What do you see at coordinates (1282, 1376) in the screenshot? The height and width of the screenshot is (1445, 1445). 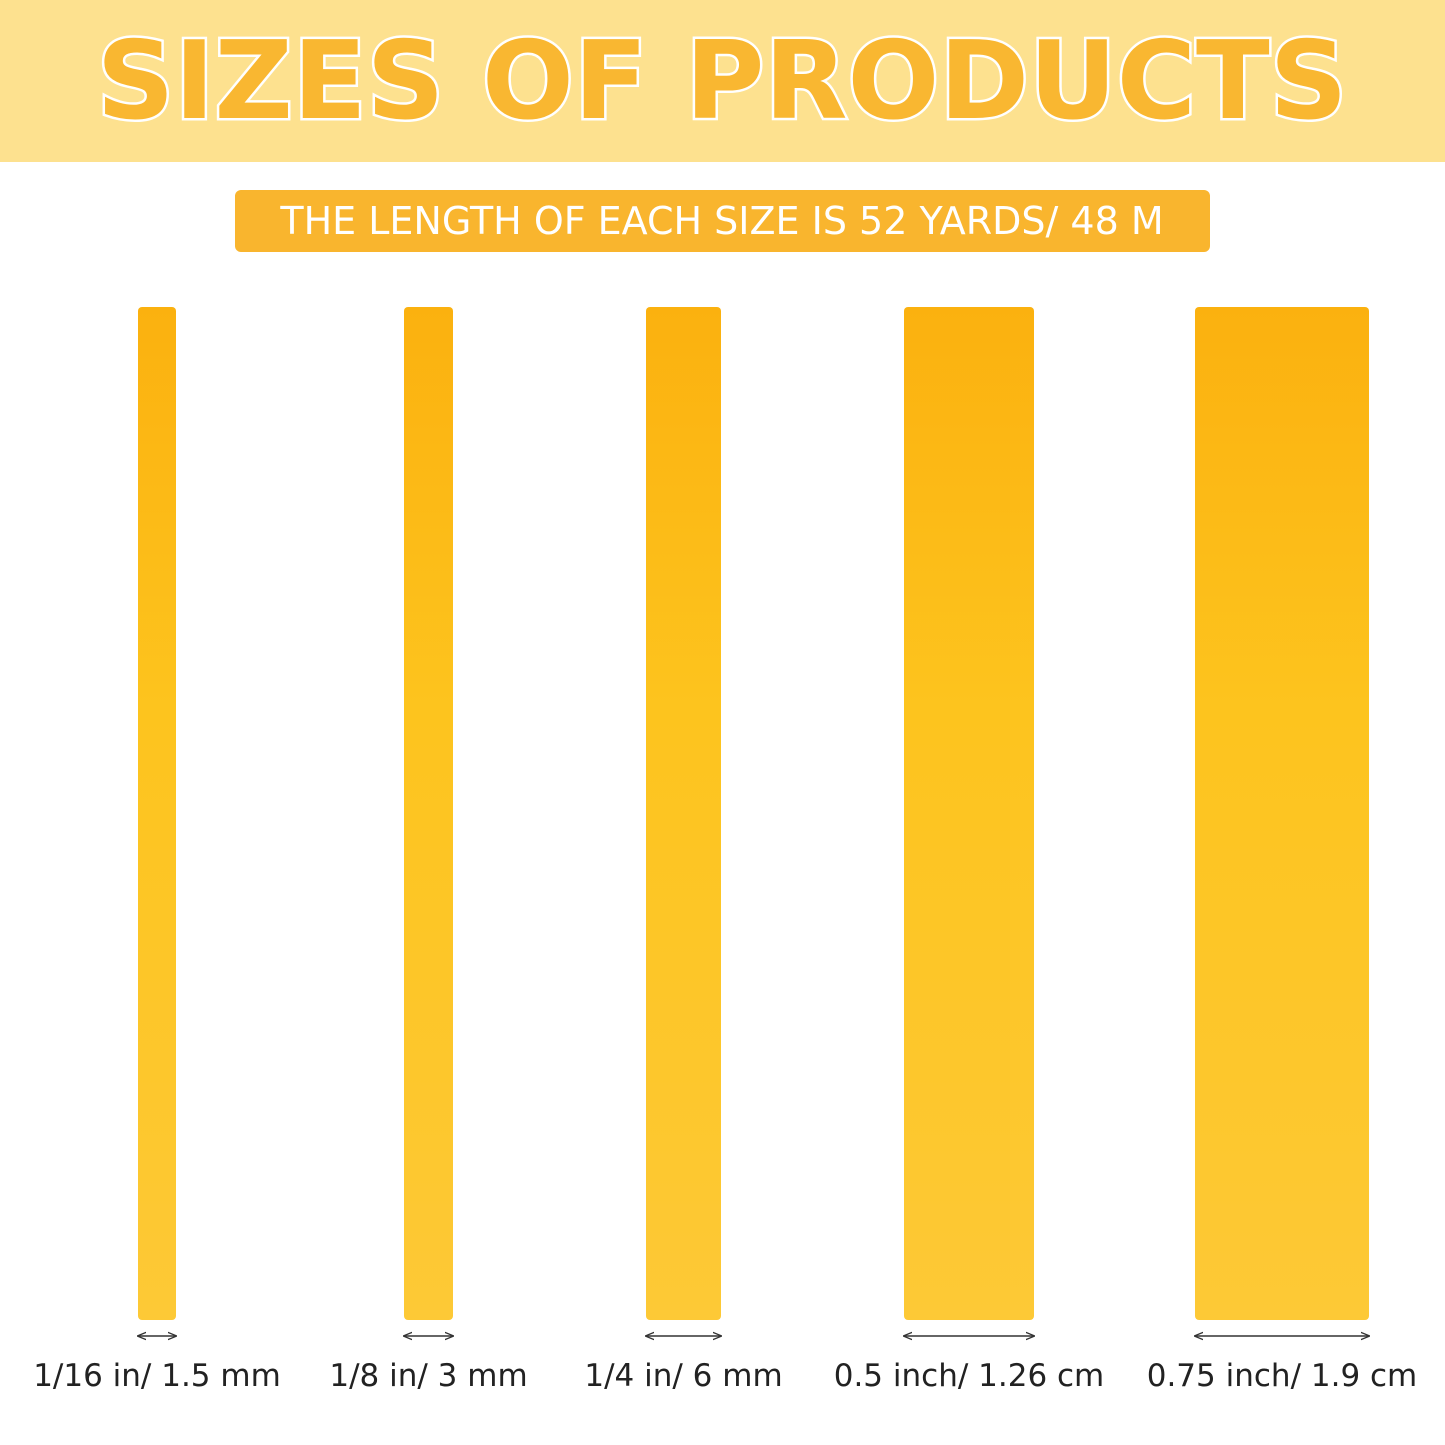 I see `size-label: 0.75 inch/ 1.9 cm` at bounding box center [1282, 1376].